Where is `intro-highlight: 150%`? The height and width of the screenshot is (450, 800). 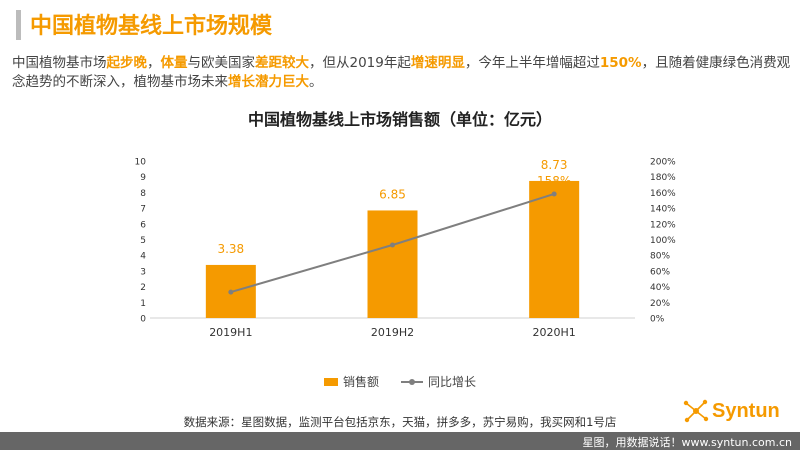
intro-highlight: 150% is located at coordinates (620, 63).